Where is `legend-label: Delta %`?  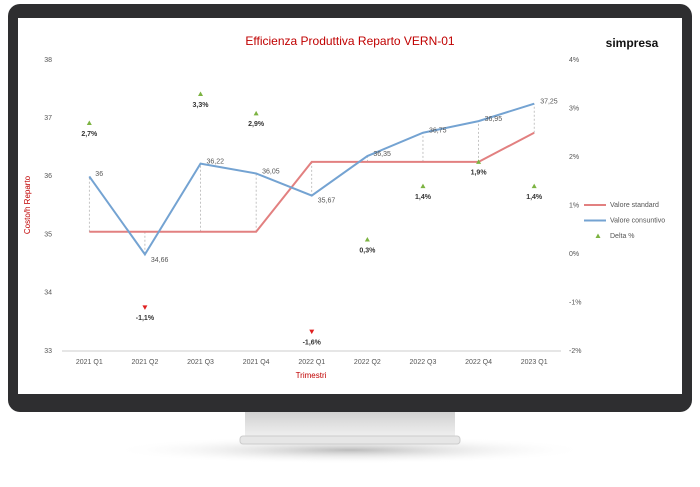 legend-label: Delta % is located at coordinates (622, 236).